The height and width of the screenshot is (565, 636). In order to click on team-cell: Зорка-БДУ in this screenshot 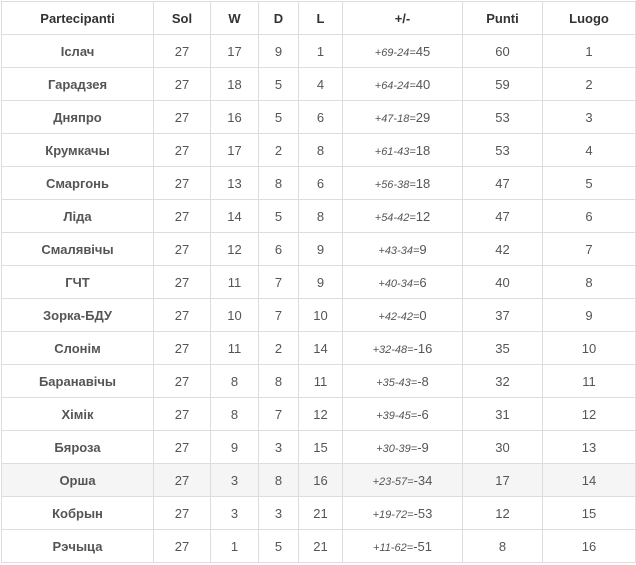, I will do `click(77, 315)`.